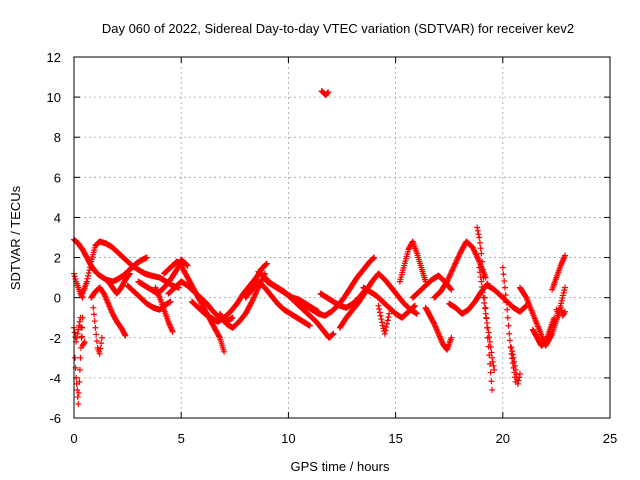 The height and width of the screenshot is (480, 640). I want to click on y-tick-label: -6, so click(55, 418).